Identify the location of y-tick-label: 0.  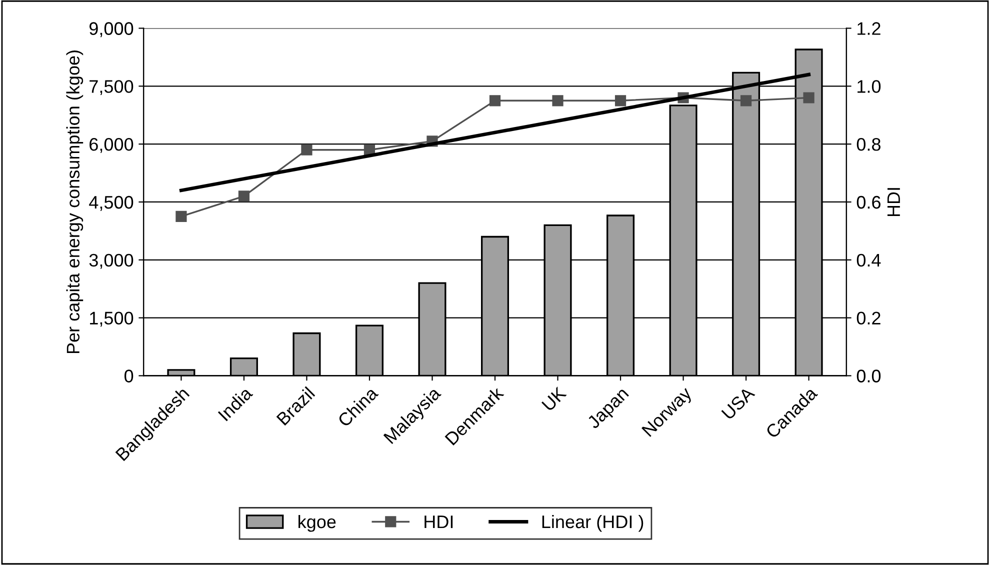
(129, 376).